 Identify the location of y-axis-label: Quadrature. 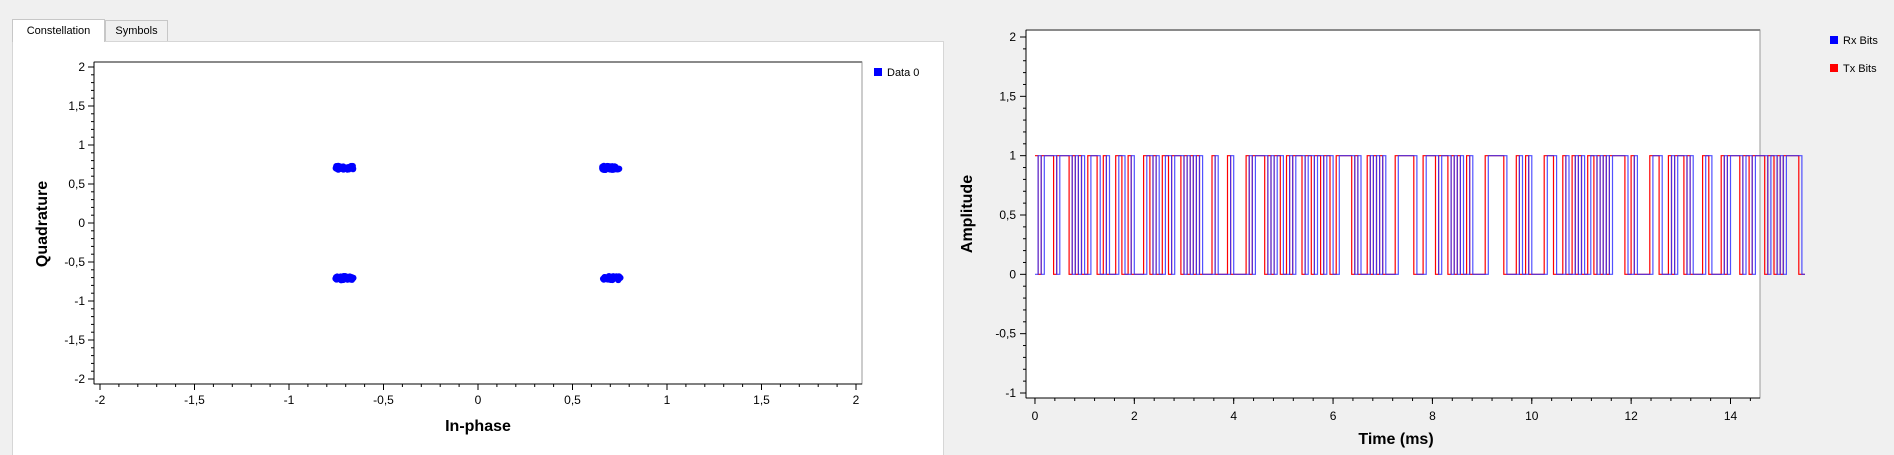
(42, 224).